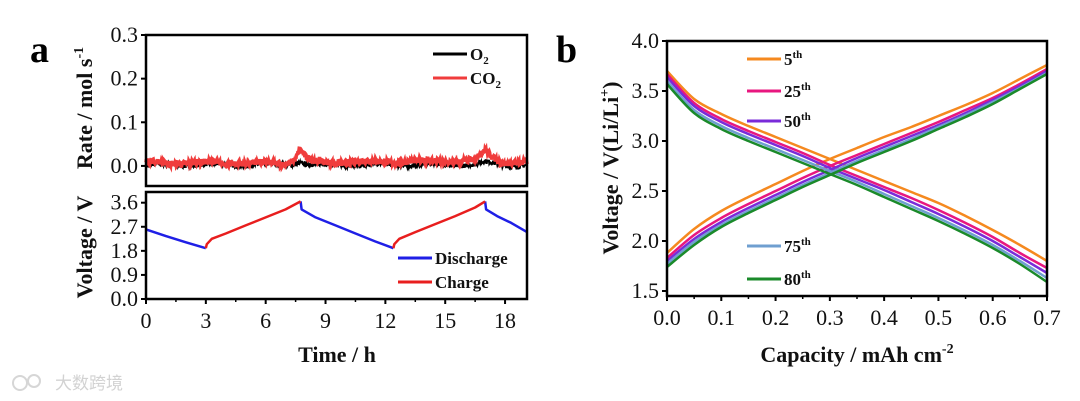  What do you see at coordinates (797, 121) in the screenshot?
I see `legend-50th-label: 50th` at bounding box center [797, 121].